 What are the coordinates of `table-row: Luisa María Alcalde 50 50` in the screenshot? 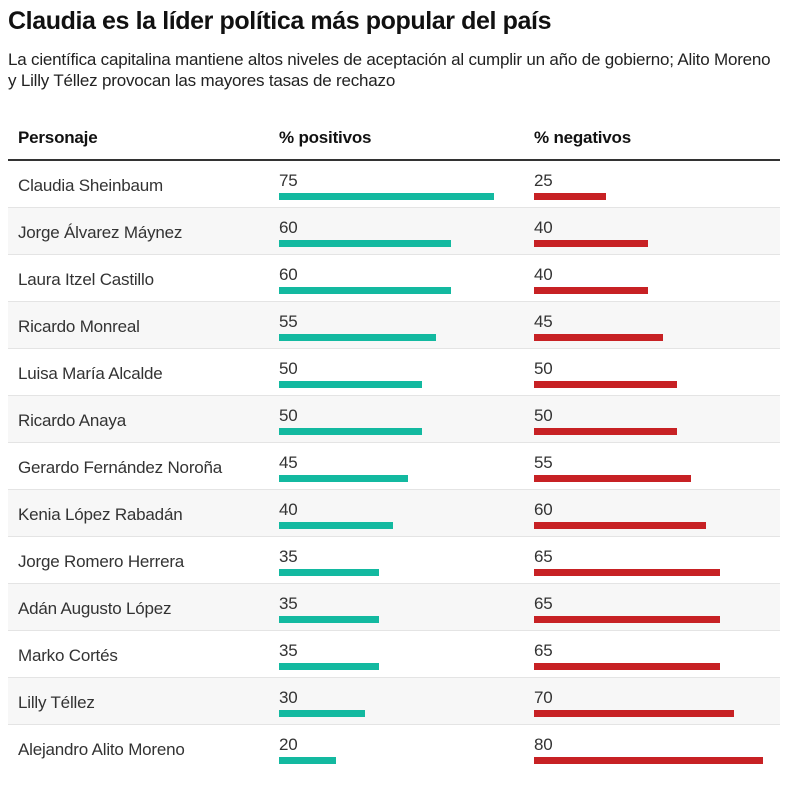 It's located at (394, 372).